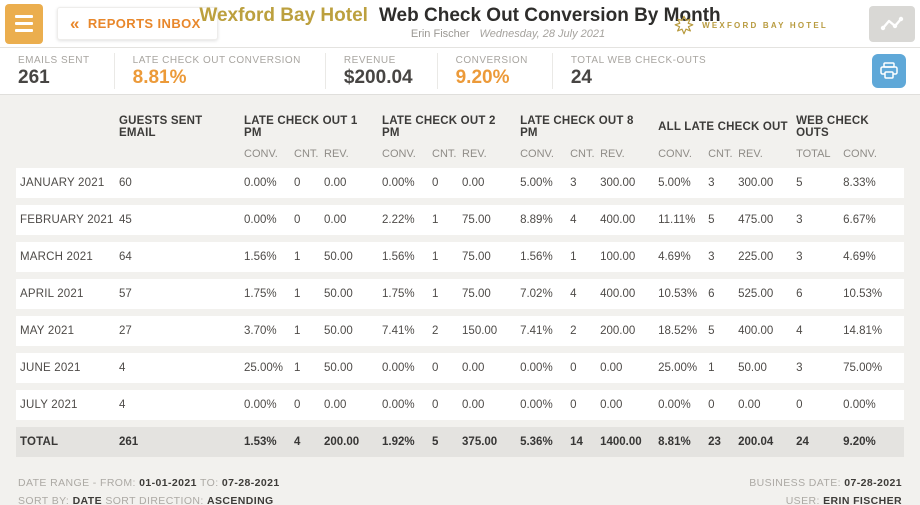 The height and width of the screenshot is (505, 920). What do you see at coordinates (336, 154) in the screenshot?
I see `sub-header-rev: REV.` at bounding box center [336, 154].